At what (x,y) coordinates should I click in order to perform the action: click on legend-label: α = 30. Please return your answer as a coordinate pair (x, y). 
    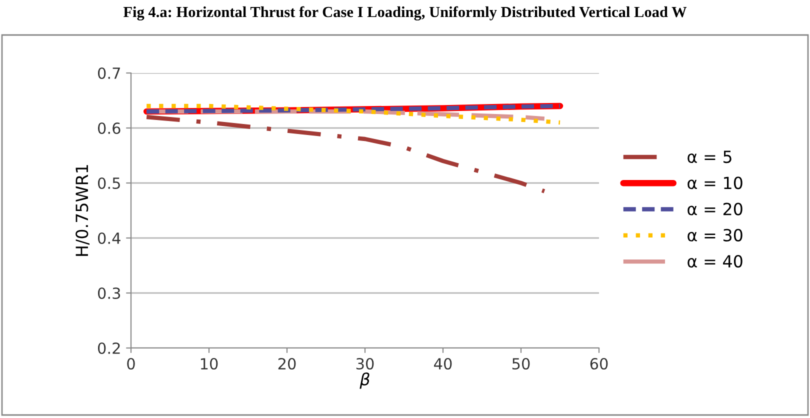
    Looking at the image, I should click on (715, 235).